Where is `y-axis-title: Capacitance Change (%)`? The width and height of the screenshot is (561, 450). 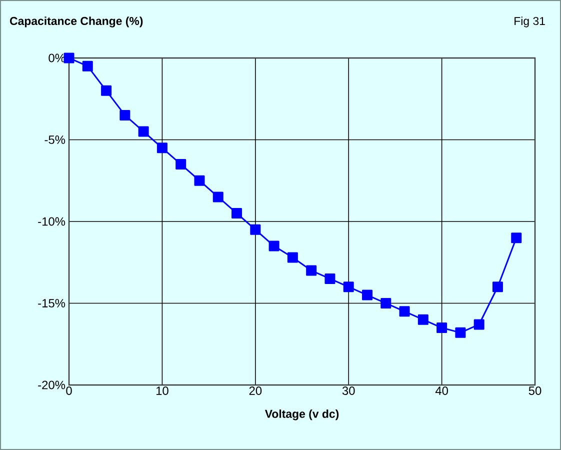
y-axis-title: Capacitance Change (%) is located at coordinates (76, 22).